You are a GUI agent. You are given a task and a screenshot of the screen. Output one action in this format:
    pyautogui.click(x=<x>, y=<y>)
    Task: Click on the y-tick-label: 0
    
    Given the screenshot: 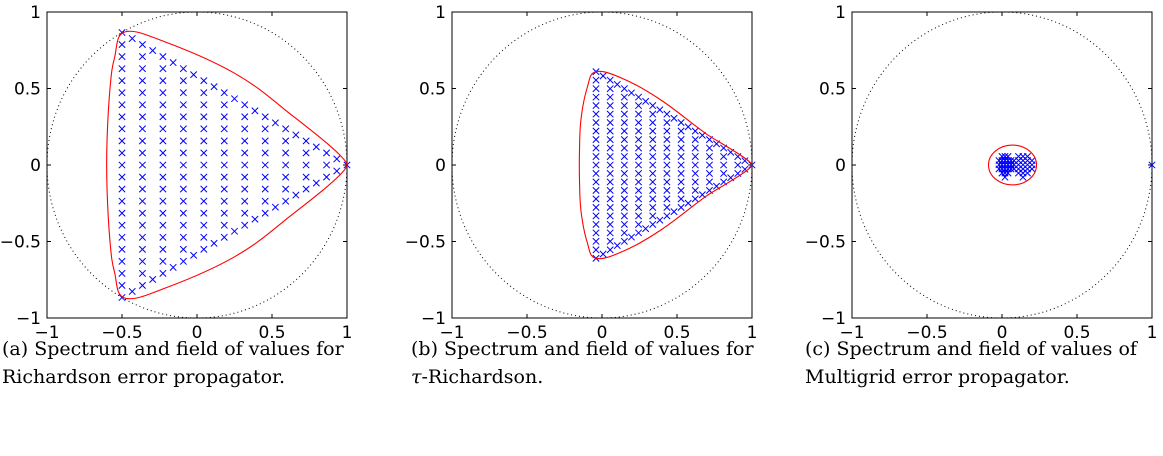 What is the action you would take?
    pyautogui.click(x=35, y=166)
    